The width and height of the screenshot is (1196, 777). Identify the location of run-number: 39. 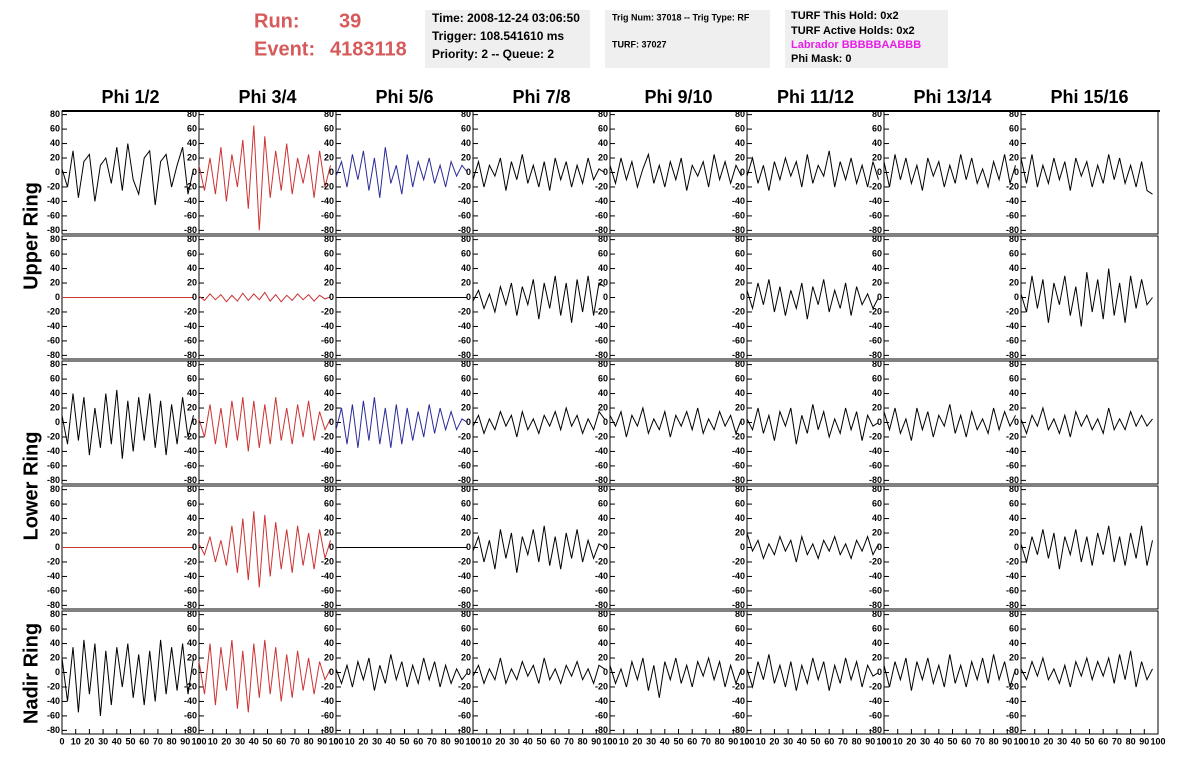
(350, 21).